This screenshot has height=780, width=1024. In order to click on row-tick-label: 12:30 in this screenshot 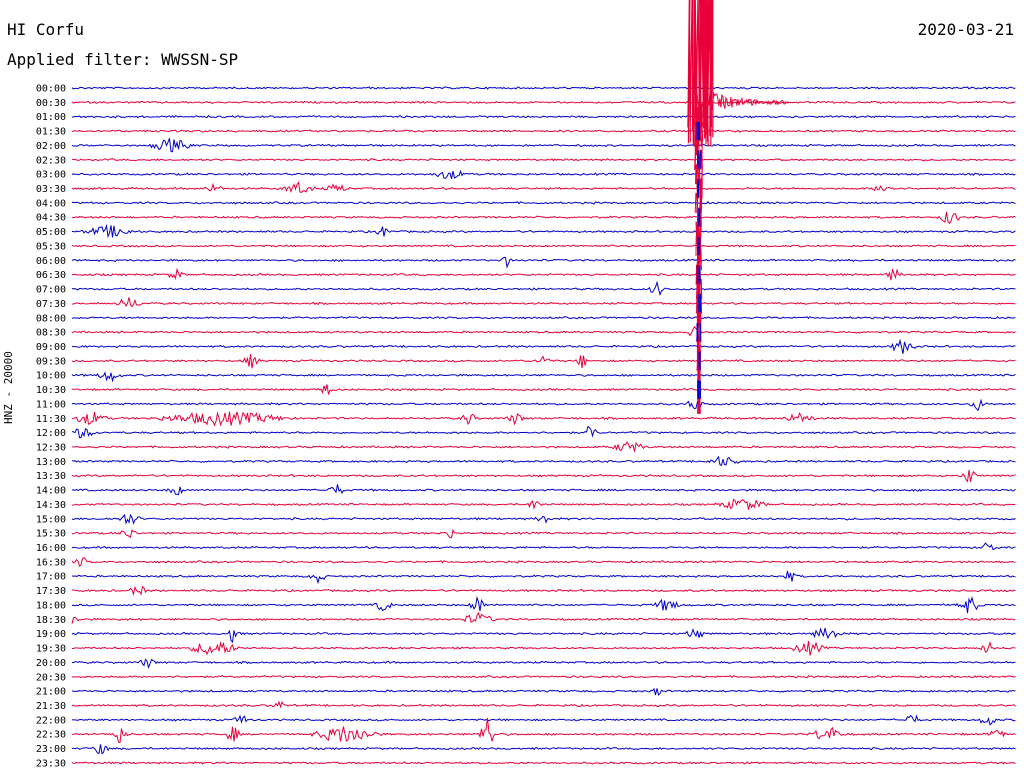, I will do `click(51, 448)`.